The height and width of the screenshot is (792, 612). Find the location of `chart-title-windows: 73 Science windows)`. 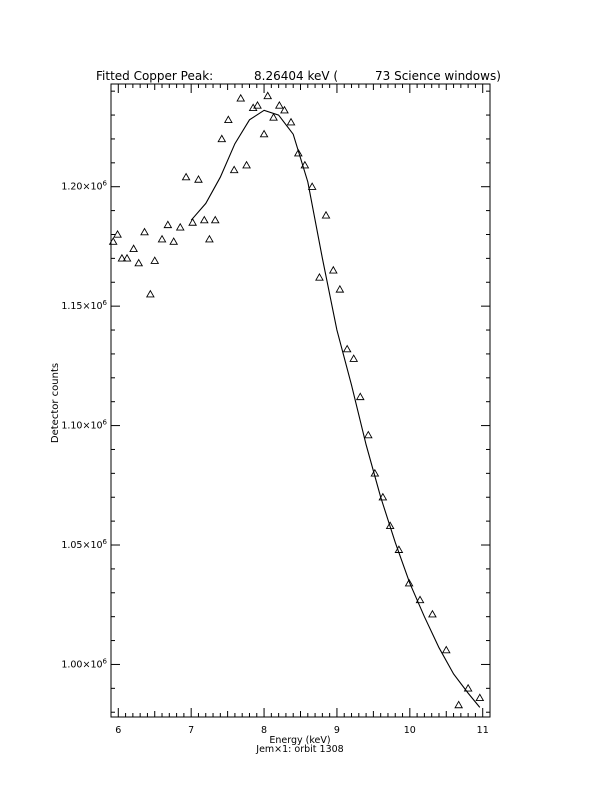

chart-title-windows: 73 Science windows) is located at coordinates (438, 76).